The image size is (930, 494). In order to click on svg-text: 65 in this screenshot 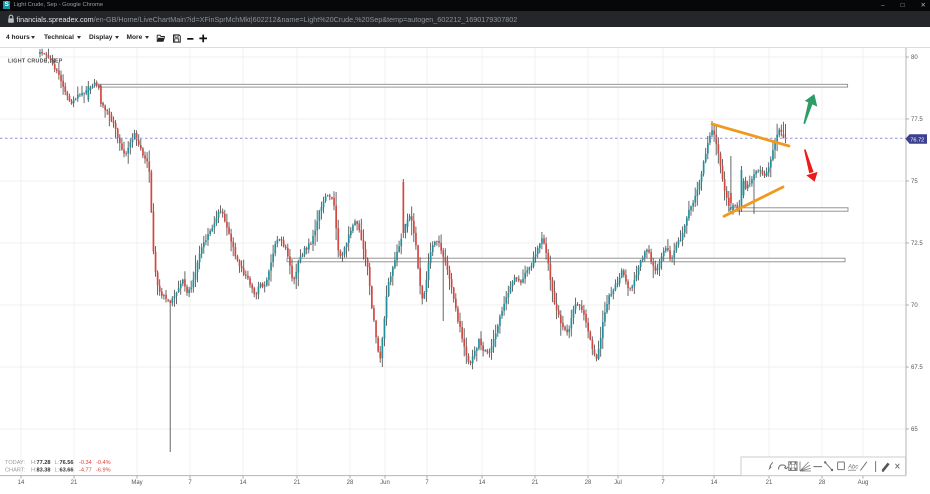, I will do `click(914, 430)`.